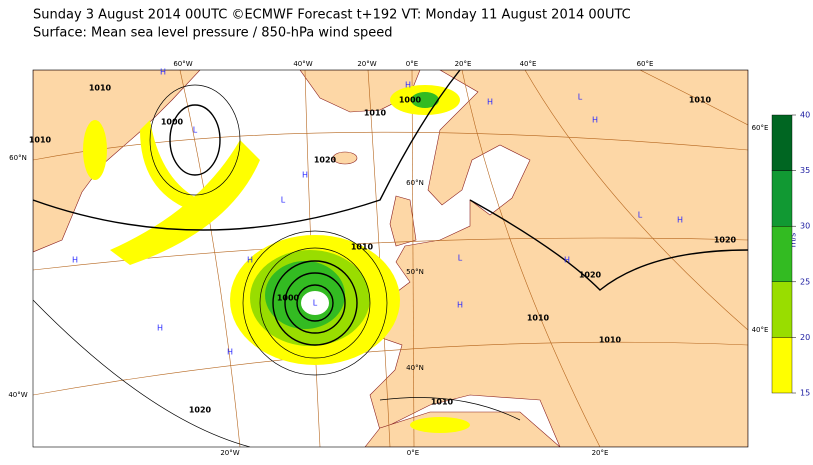 The image size is (813, 465). What do you see at coordinates (415, 272) in the screenshot?
I see `graticule-label: 50°N` at bounding box center [415, 272].